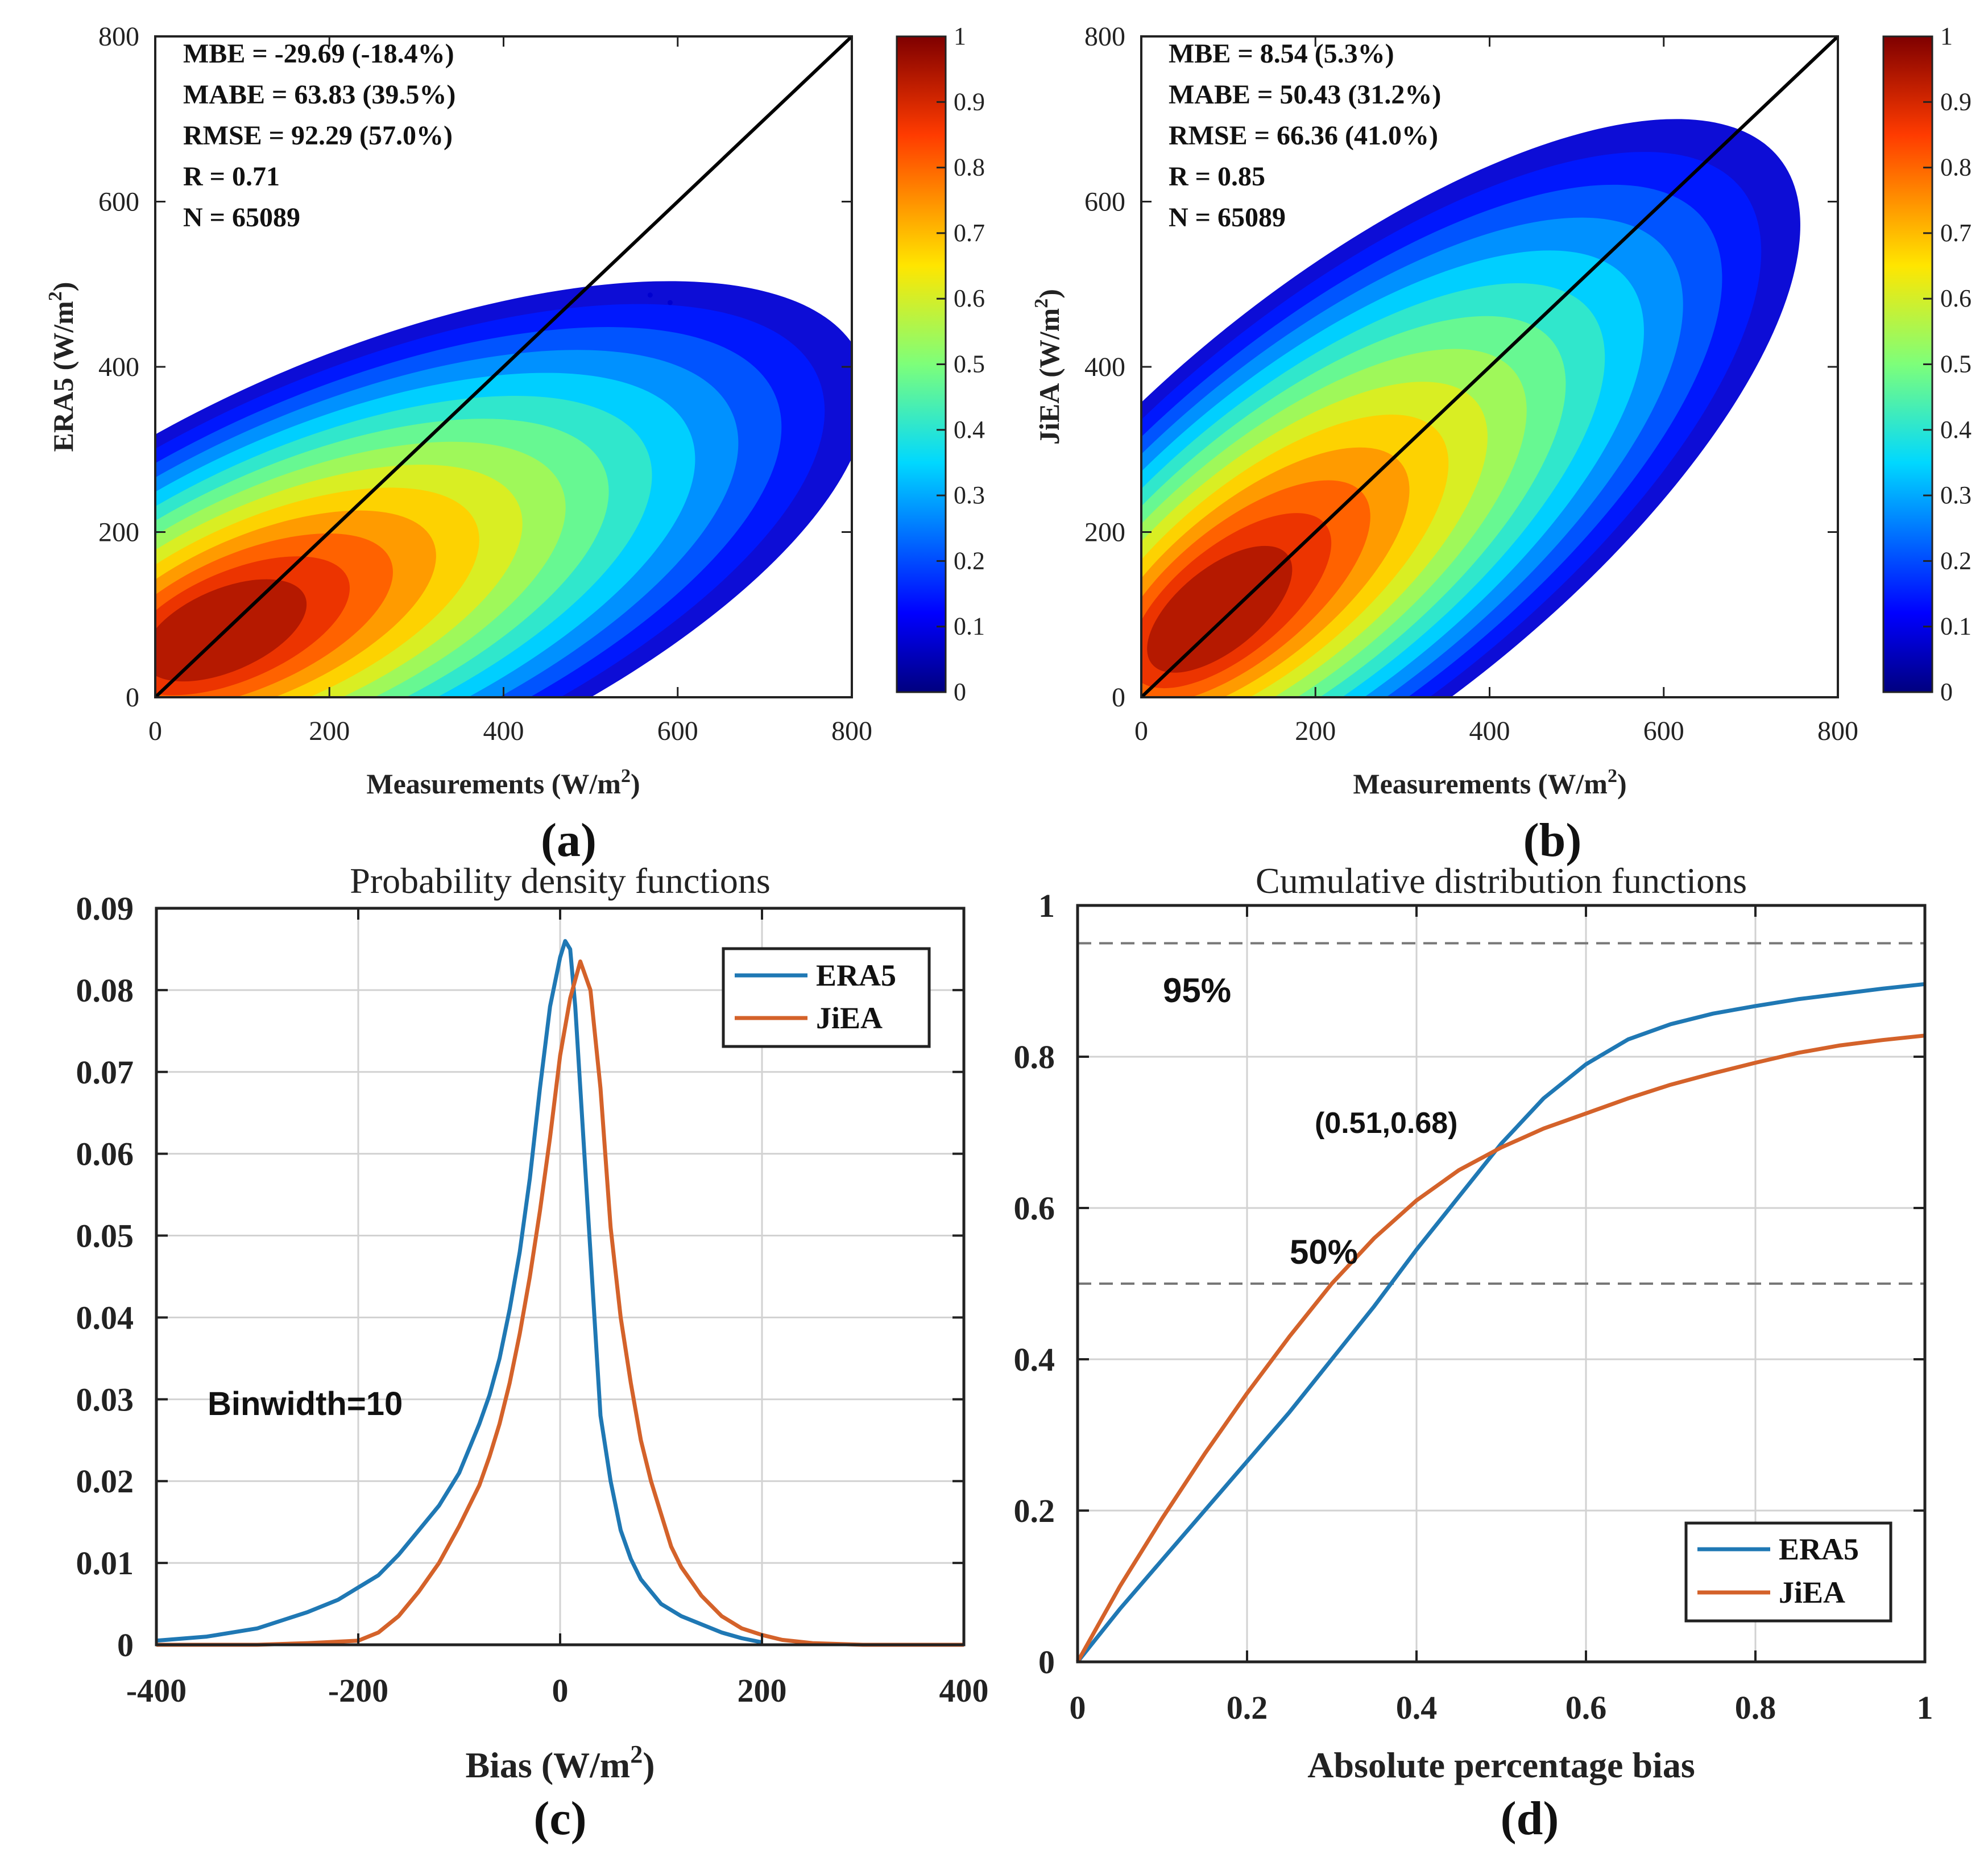  What do you see at coordinates (118, 367) in the screenshot?
I see `y-tick-label: 400` at bounding box center [118, 367].